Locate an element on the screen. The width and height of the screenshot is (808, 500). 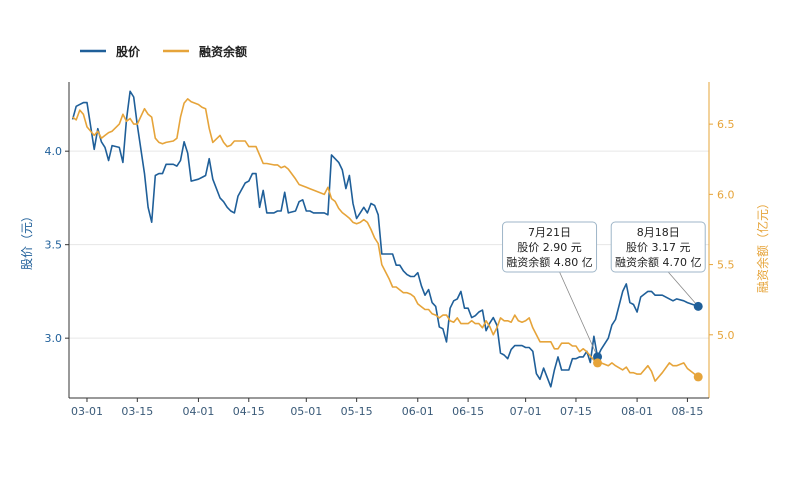
y-left-axis-title: 股价（元） is located at coordinates (27, 240).